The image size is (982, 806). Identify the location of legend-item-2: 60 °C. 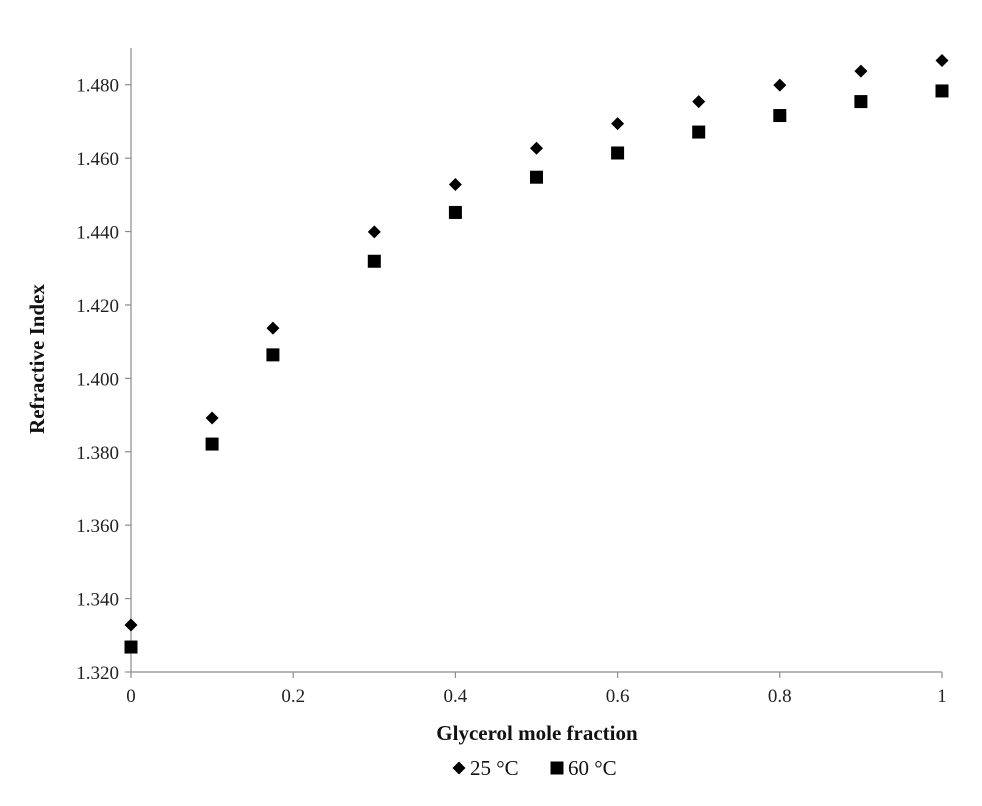
(583, 768).